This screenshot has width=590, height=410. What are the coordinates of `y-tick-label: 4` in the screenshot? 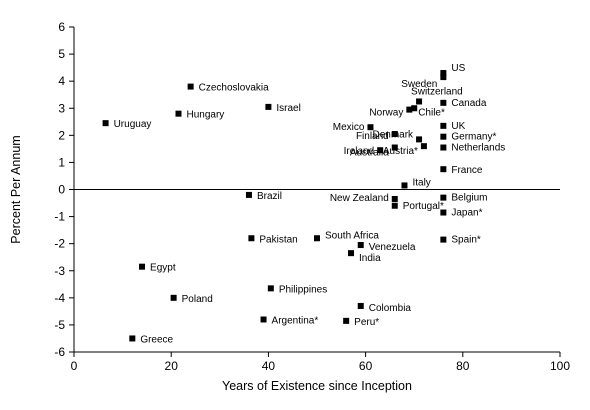 It's located at (61, 81).